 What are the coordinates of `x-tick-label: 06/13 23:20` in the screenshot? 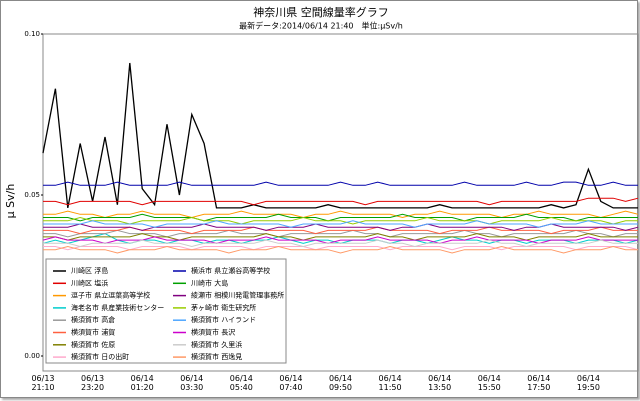 It's located at (93, 383).